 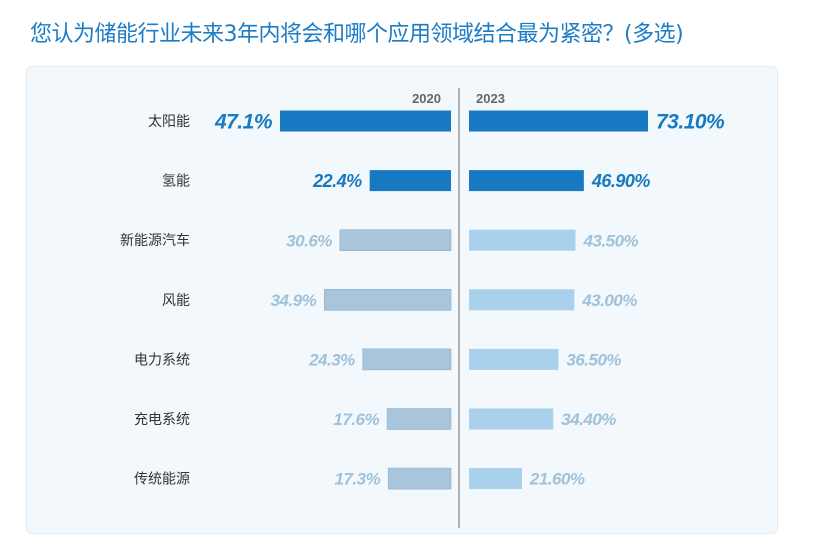 I want to click on value-label-2020: 17.3%, so click(x=357, y=479).